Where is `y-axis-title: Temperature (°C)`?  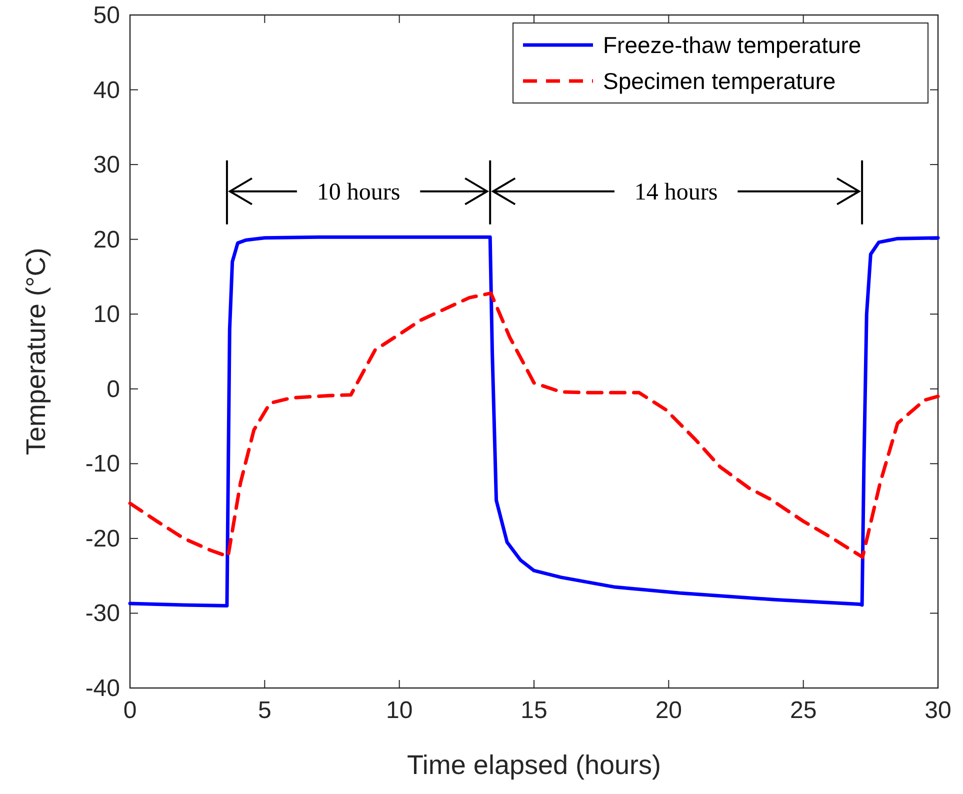 y-axis-title: Temperature (°C) is located at coordinates (36, 352).